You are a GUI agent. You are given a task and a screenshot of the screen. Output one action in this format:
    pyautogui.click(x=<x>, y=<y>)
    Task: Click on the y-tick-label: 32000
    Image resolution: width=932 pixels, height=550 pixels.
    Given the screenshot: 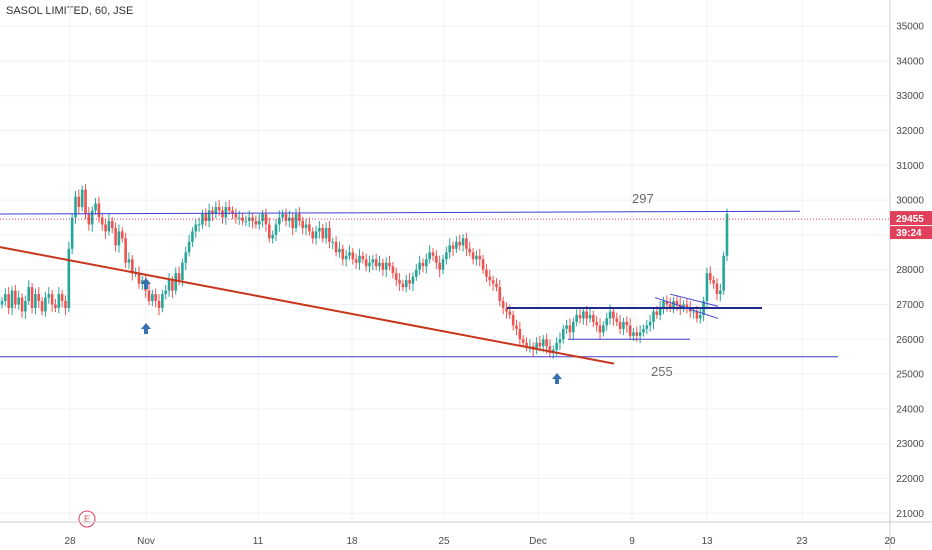 What is the action you would take?
    pyautogui.click(x=910, y=131)
    